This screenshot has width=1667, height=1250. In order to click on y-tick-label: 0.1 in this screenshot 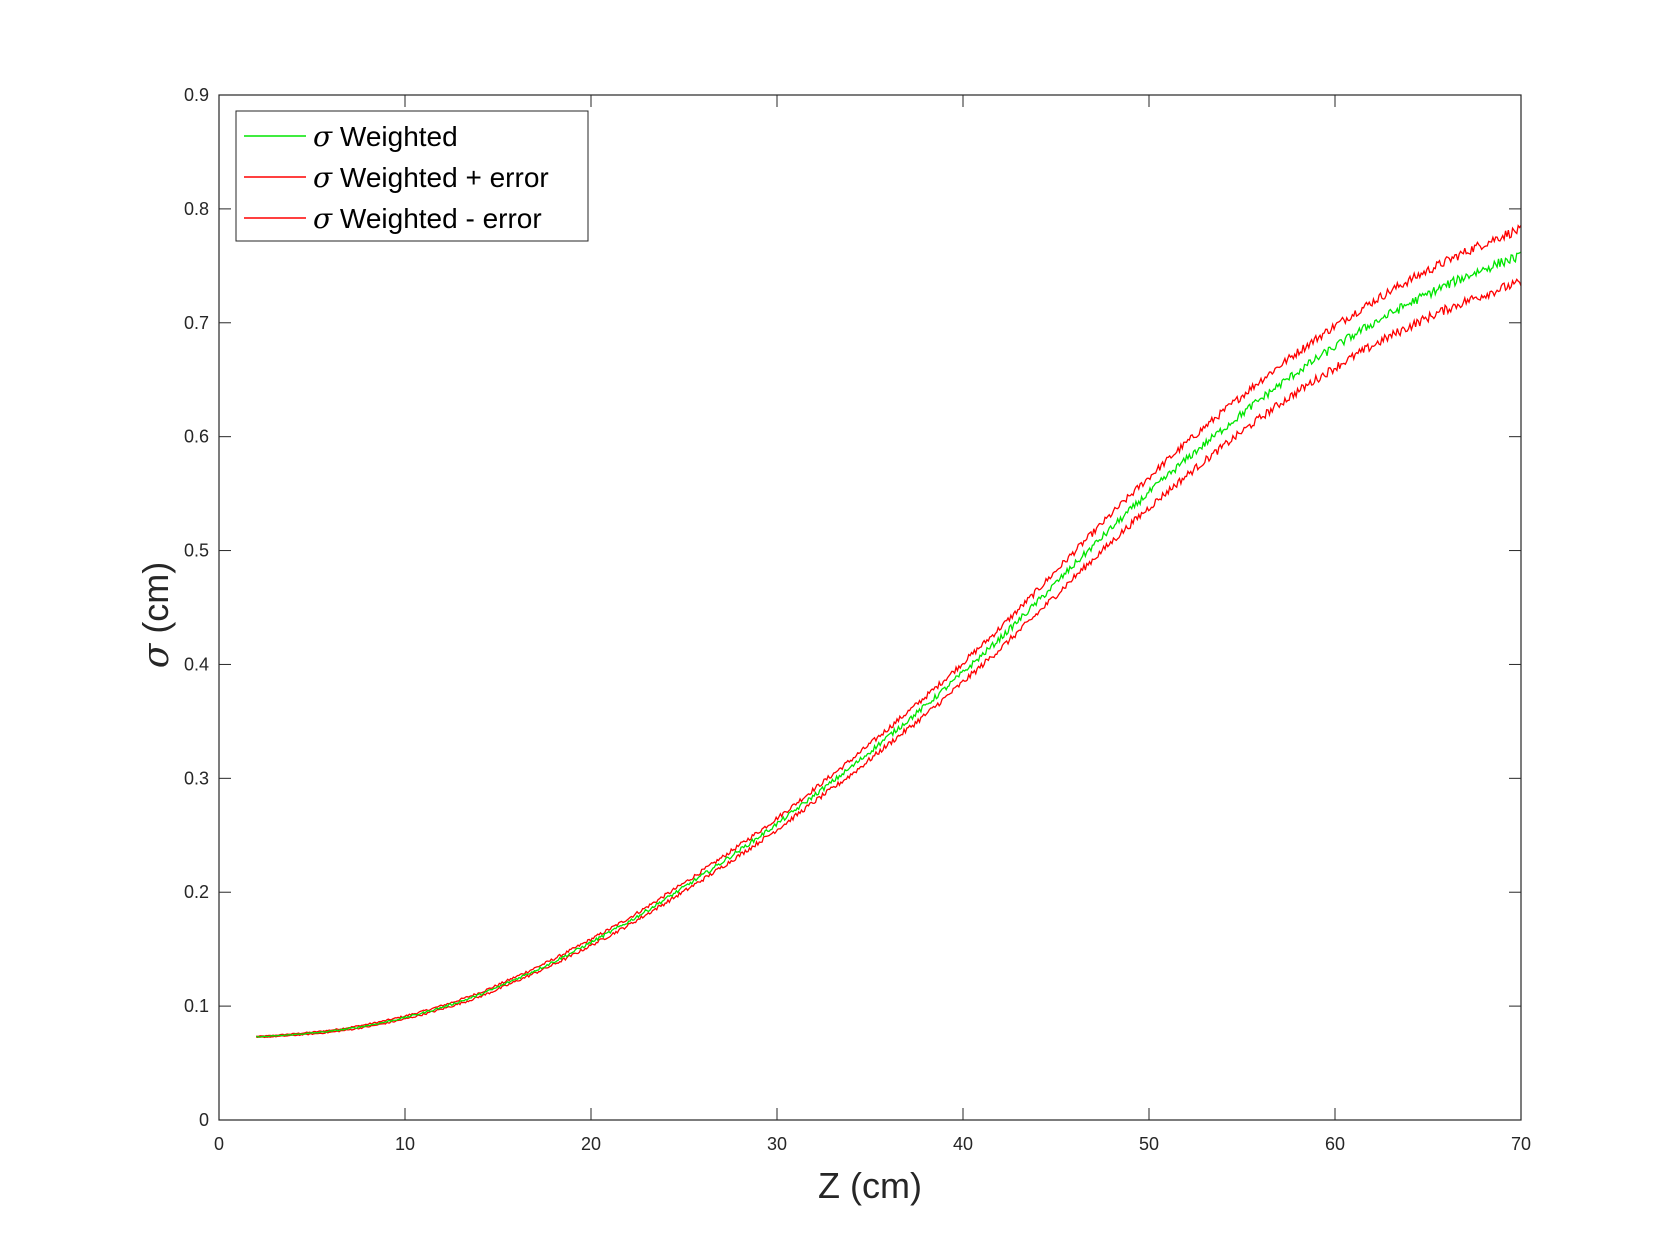, I will do `click(196, 1006)`.